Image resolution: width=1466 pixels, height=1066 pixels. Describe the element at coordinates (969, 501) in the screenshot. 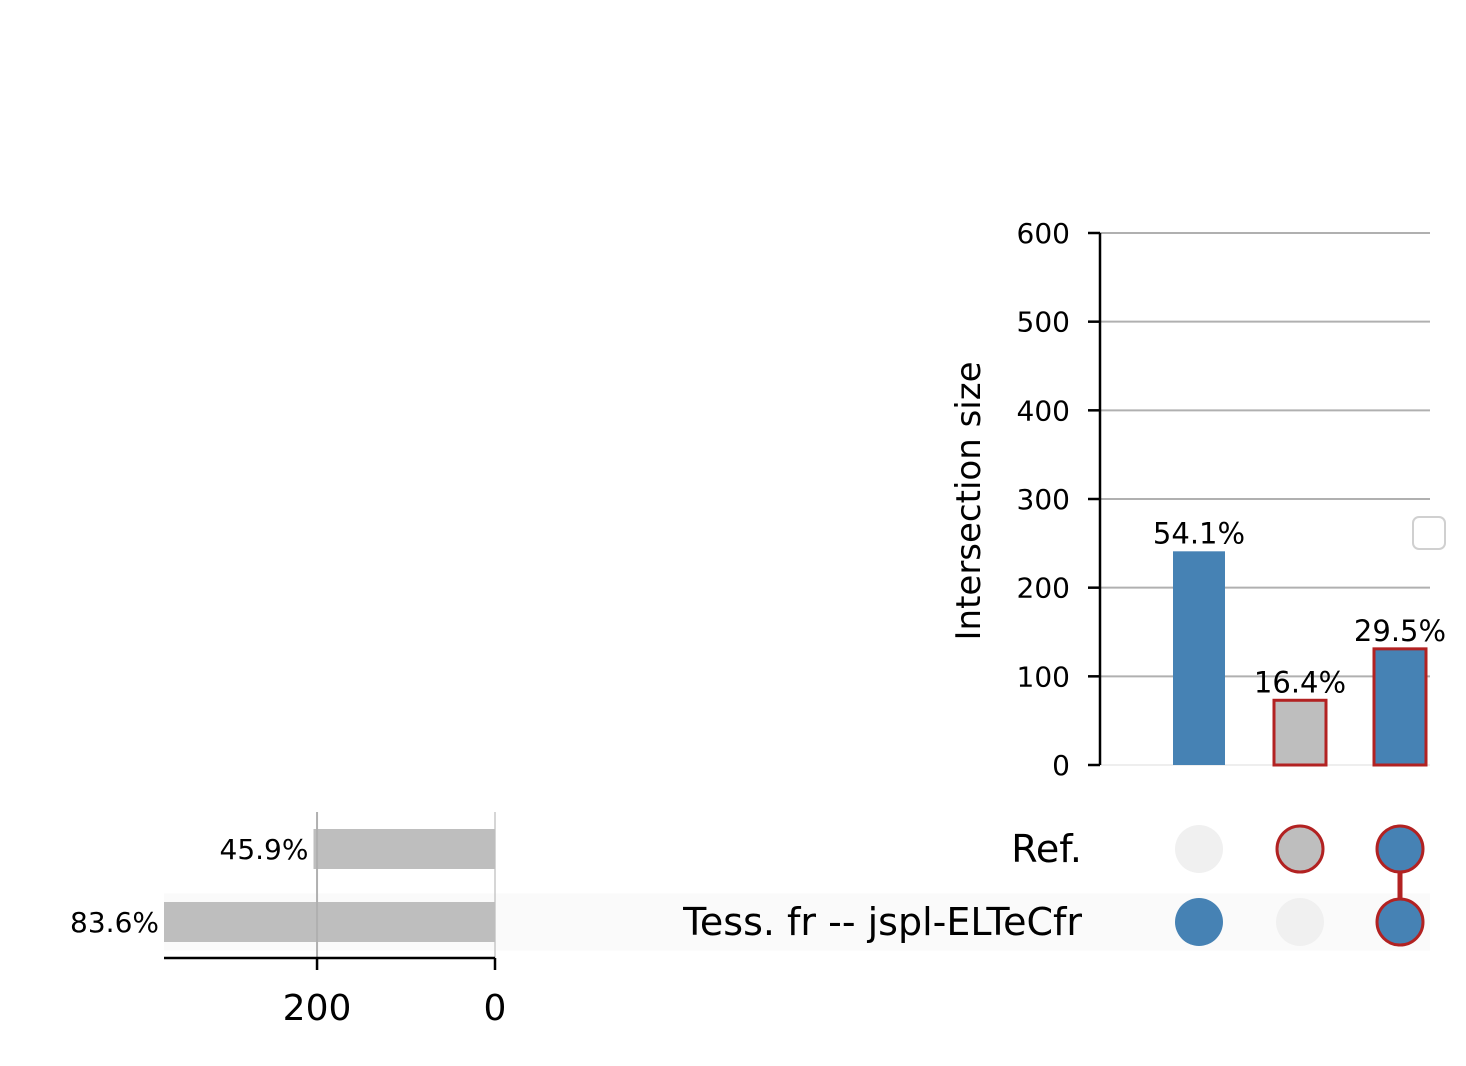

I see `y-axis-title: Intersection size` at that location.